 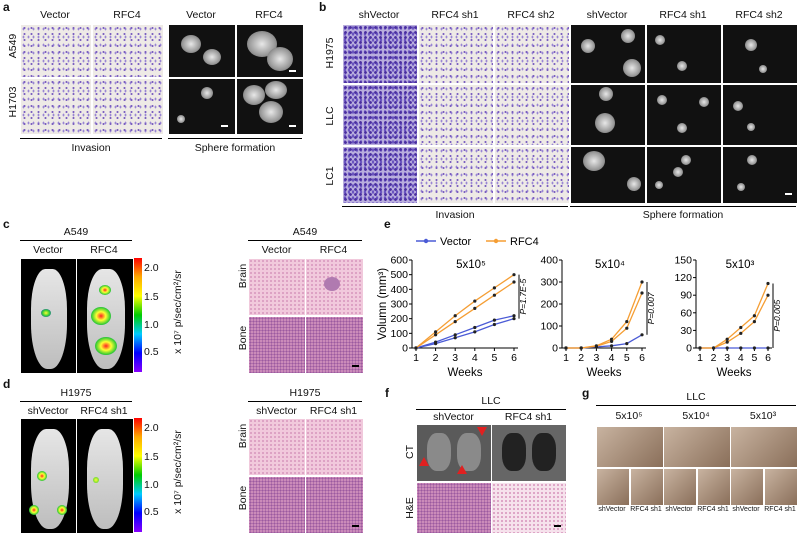 I want to click on d-cb-tick-2: 2.0, so click(x=151, y=428).